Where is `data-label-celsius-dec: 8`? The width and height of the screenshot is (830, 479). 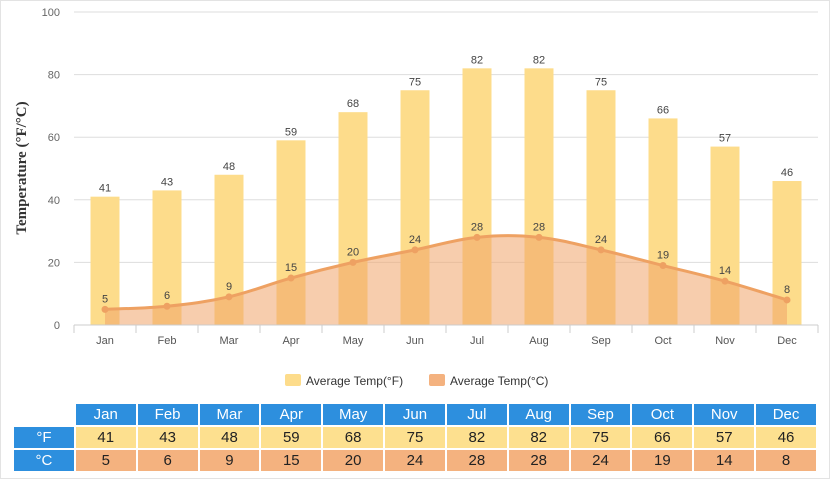
data-label-celsius-dec: 8 is located at coordinates (787, 290).